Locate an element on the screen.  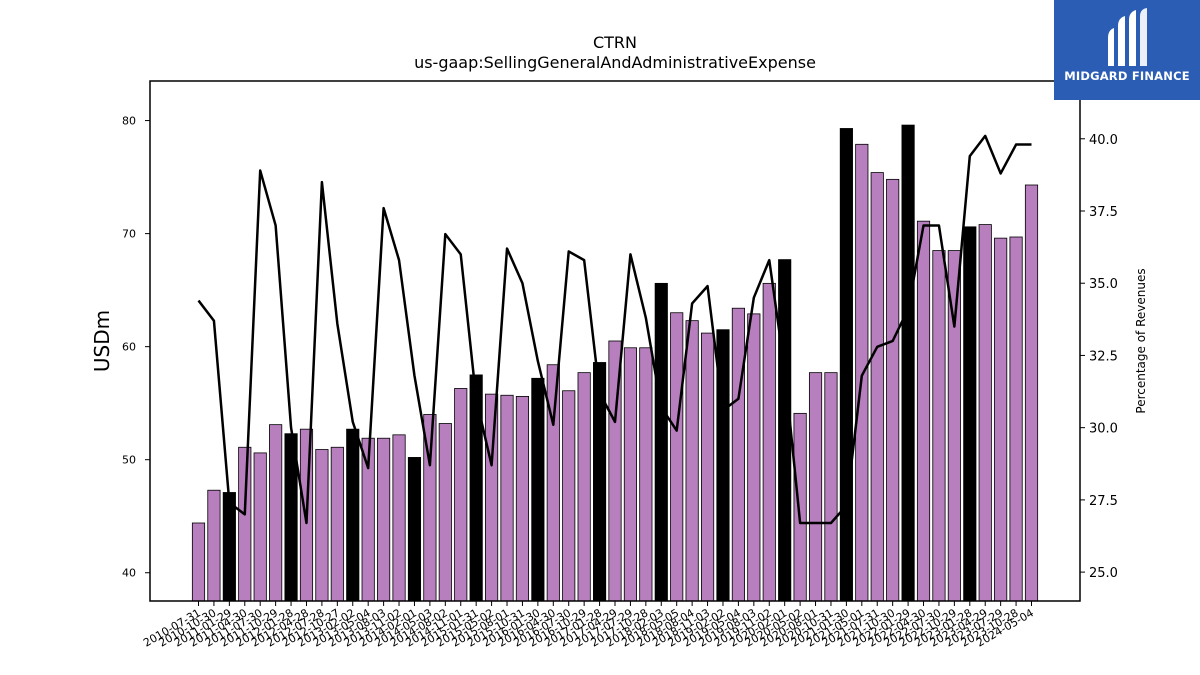
y-tick-label: 80 is located at coordinates (129, 121).